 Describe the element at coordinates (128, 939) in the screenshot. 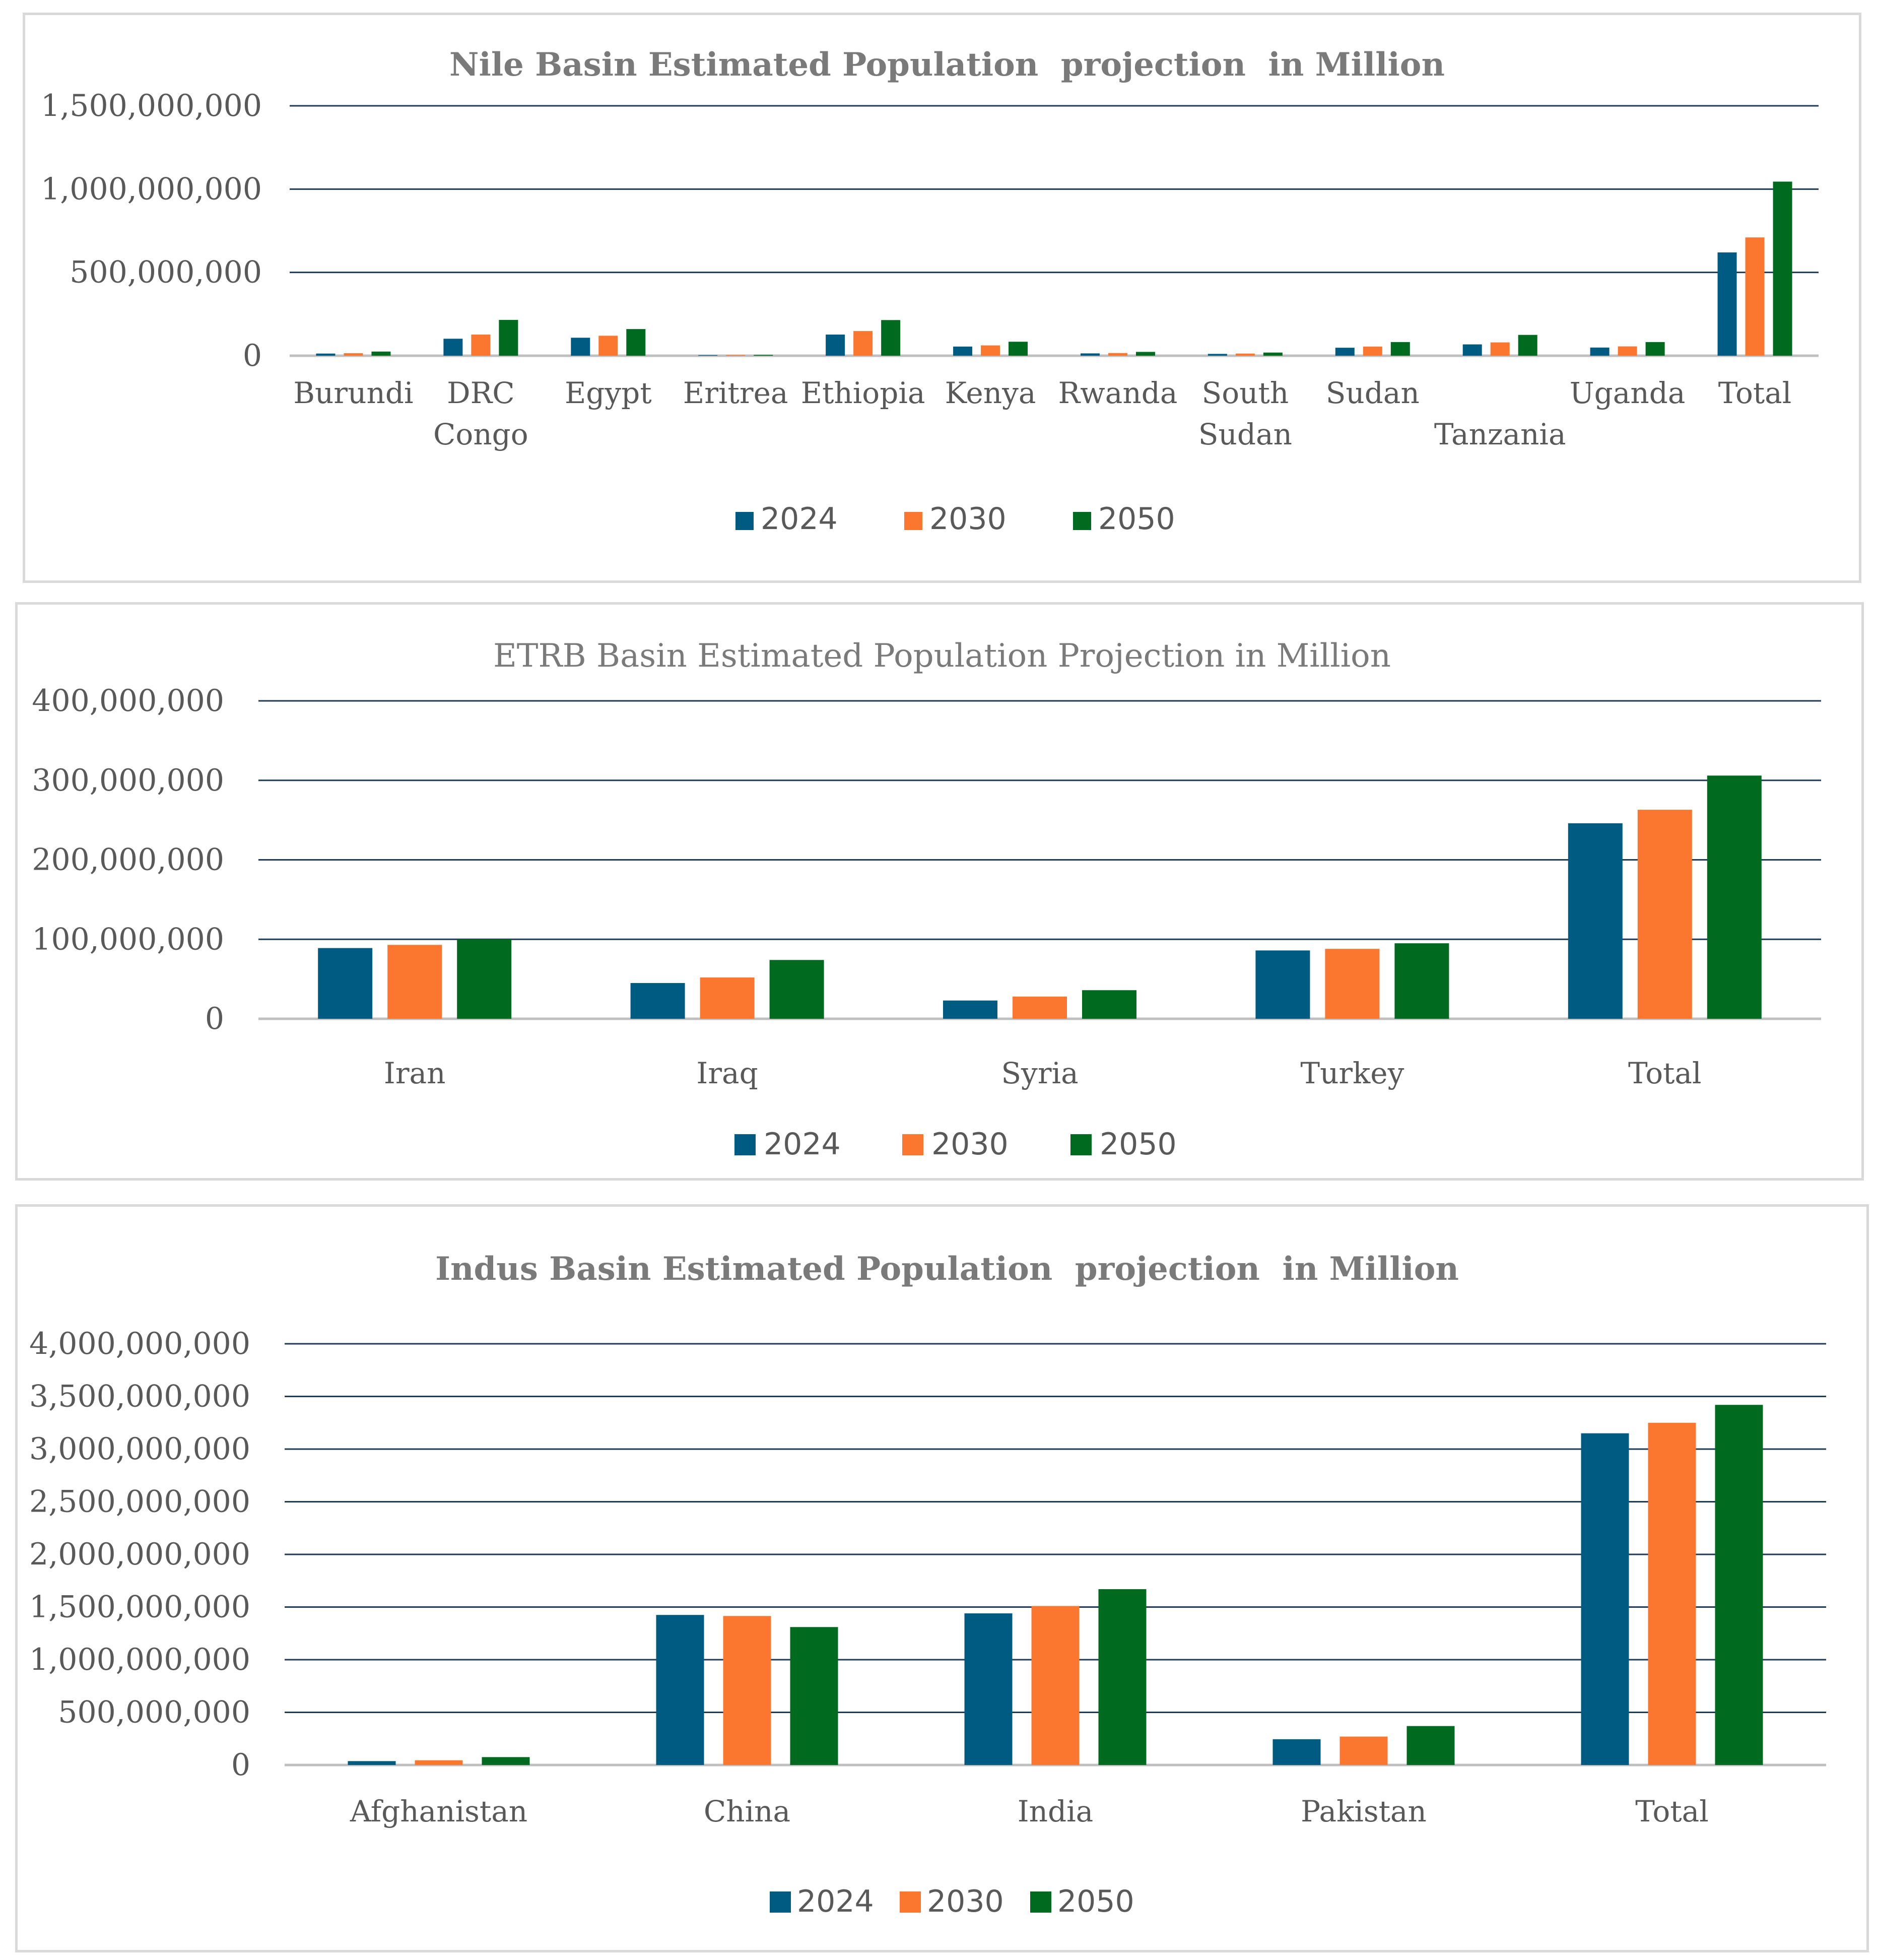

I see `y-tick-label: 100,000,000` at that location.